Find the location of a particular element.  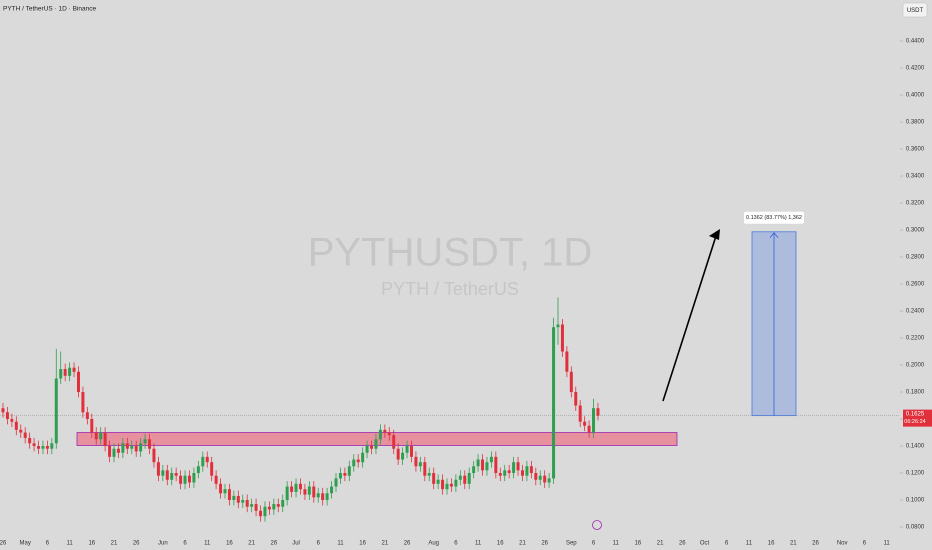

y-tick-label: 0.2200 is located at coordinates (915, 339).